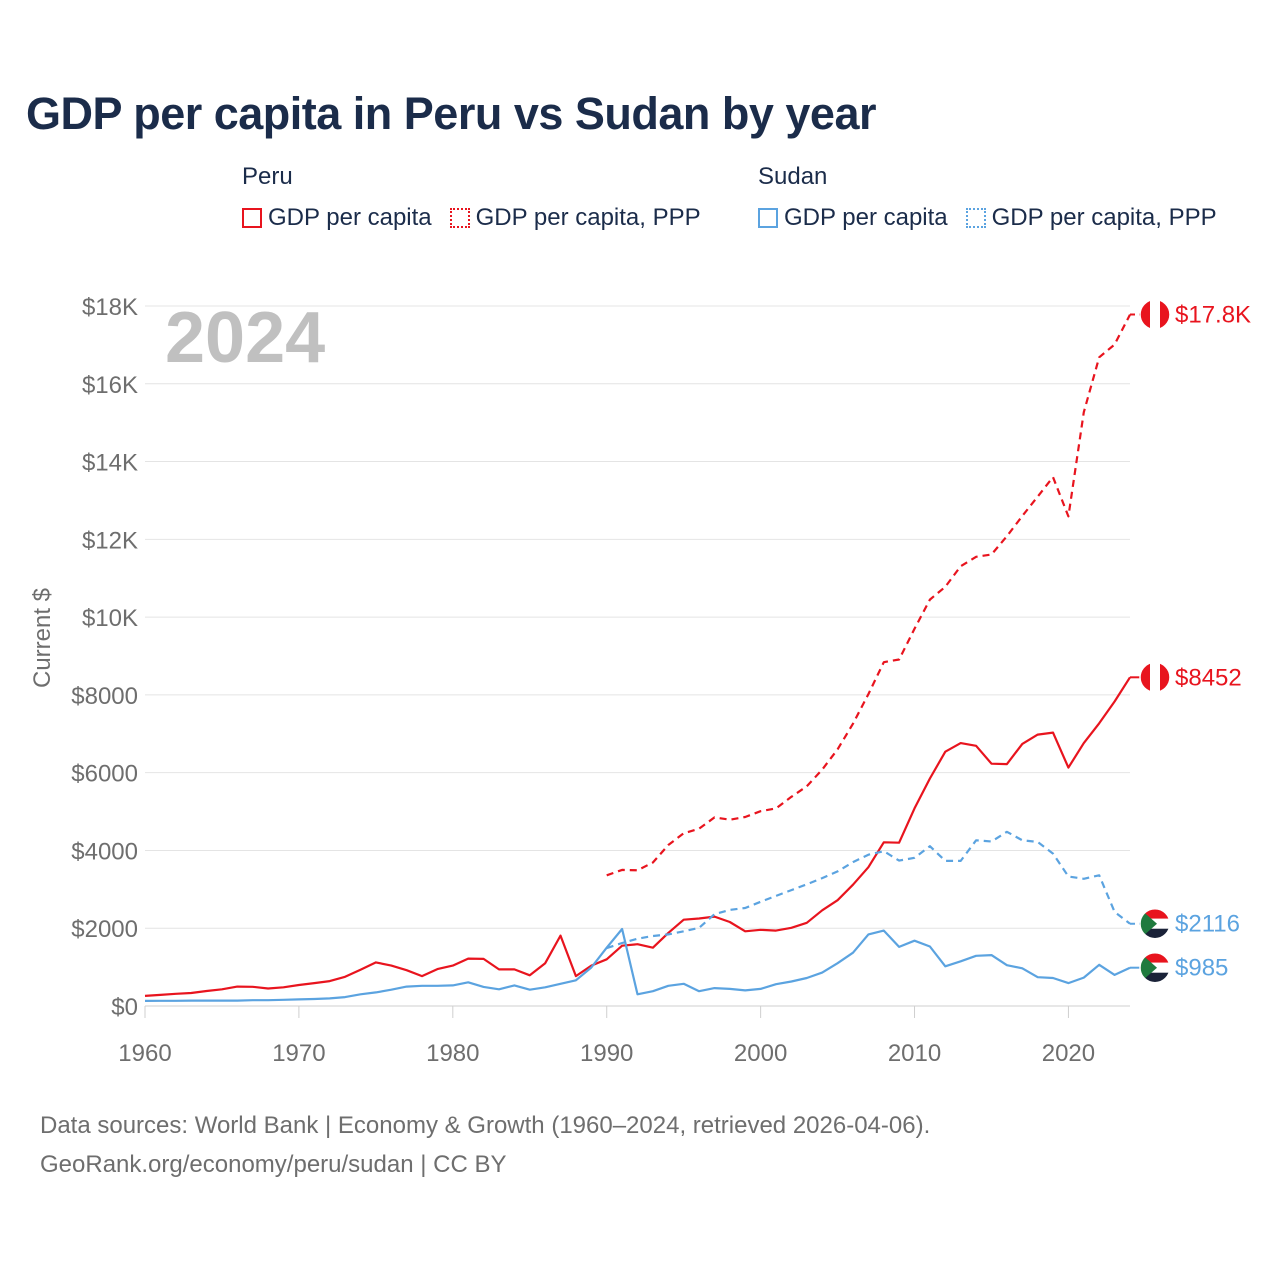 The width and height of the screenshot is (1280, 1280). I want to click on legend-item-peru-gdp-ppp: GDP per capita, PPP, so click(575, 218).